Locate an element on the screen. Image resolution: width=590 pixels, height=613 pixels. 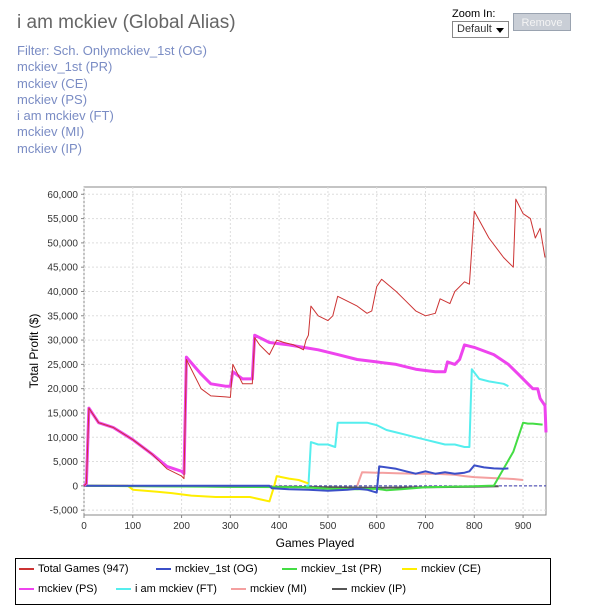
x-tick-label: 700 is located at coordinates (425, 526).